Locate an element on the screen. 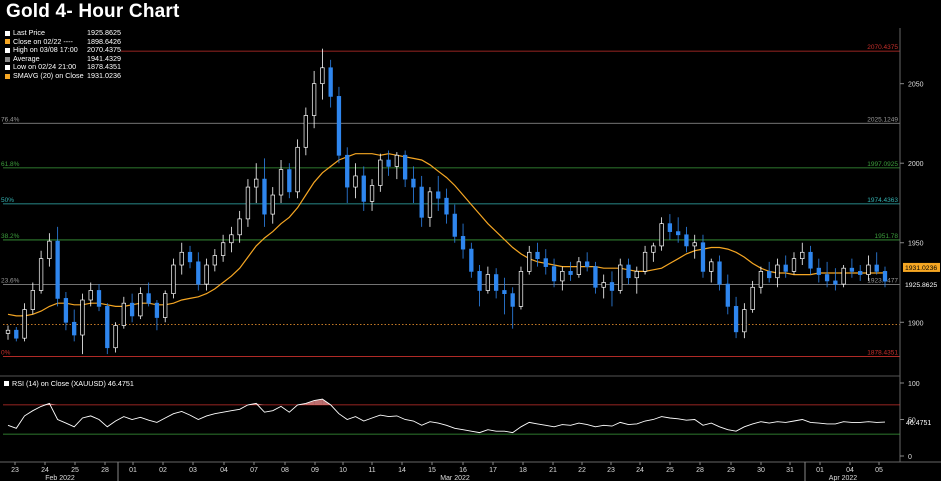  x-tick-label: 24 is located at coordinates (45, 470).